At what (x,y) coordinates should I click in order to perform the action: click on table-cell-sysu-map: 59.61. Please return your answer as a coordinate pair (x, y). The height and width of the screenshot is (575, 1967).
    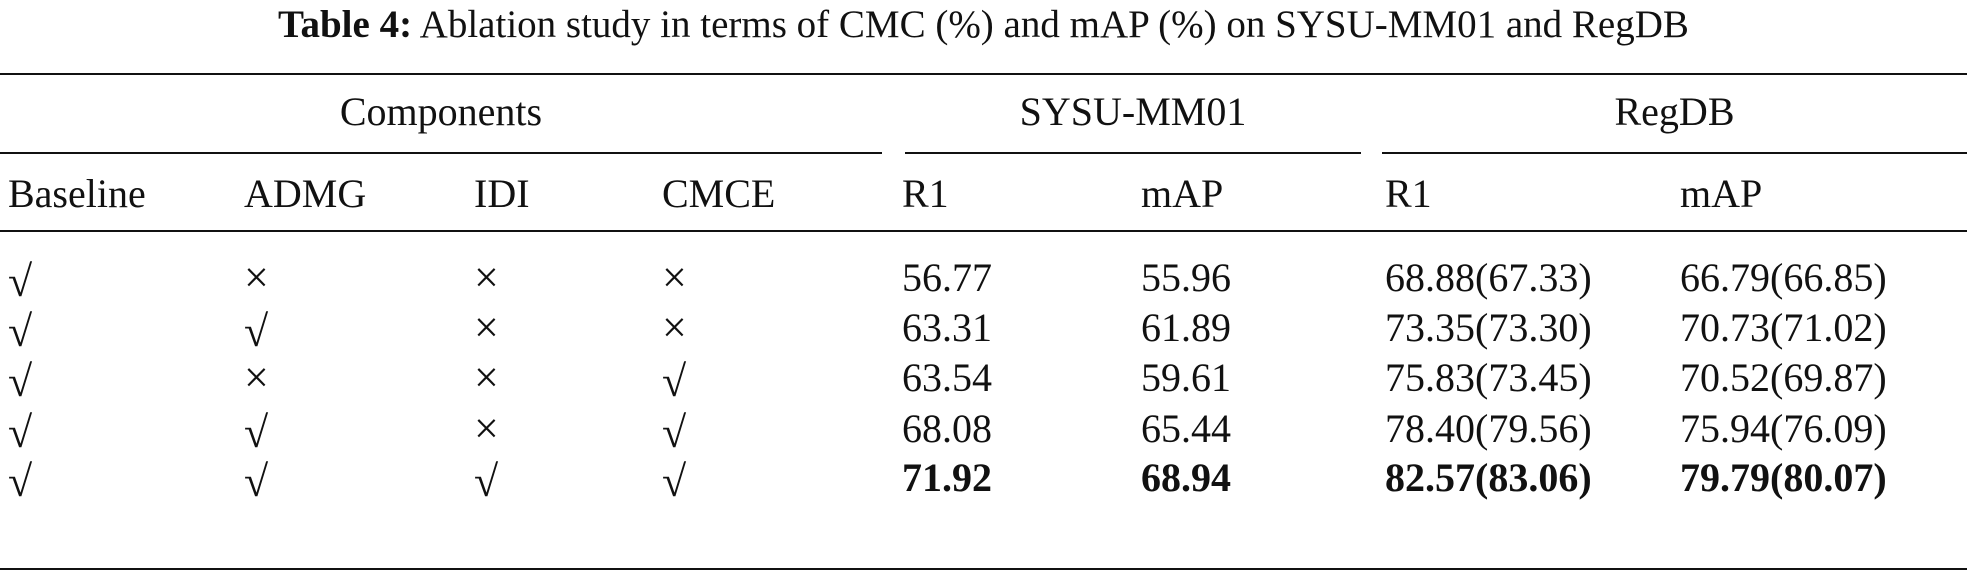
    Looking at the image, I should click on (1186, 377).